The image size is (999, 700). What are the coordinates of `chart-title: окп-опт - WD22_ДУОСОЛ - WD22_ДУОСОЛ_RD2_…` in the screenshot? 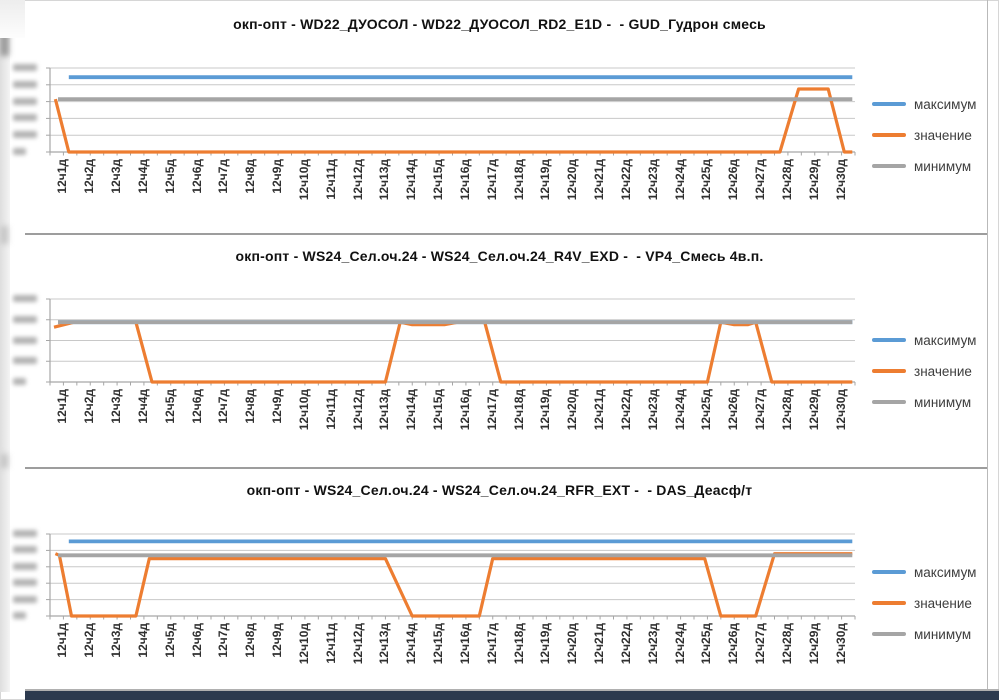 It's located at (499, 24).